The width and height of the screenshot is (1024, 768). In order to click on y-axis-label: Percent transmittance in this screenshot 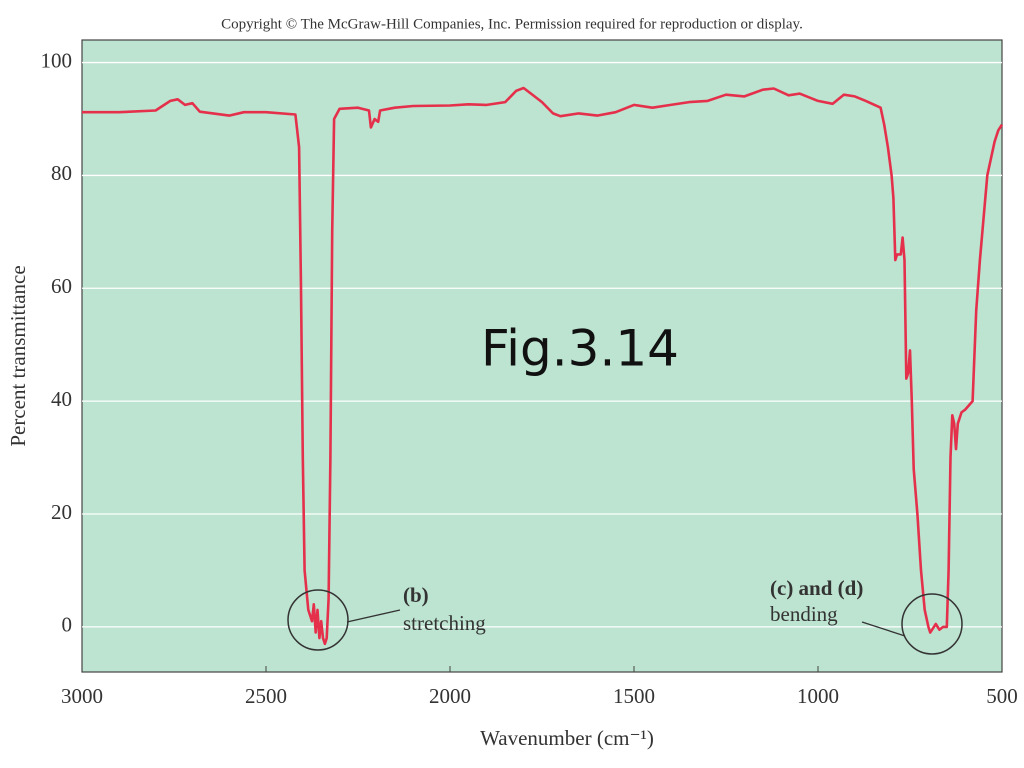, I will do `click(18, 355)`.